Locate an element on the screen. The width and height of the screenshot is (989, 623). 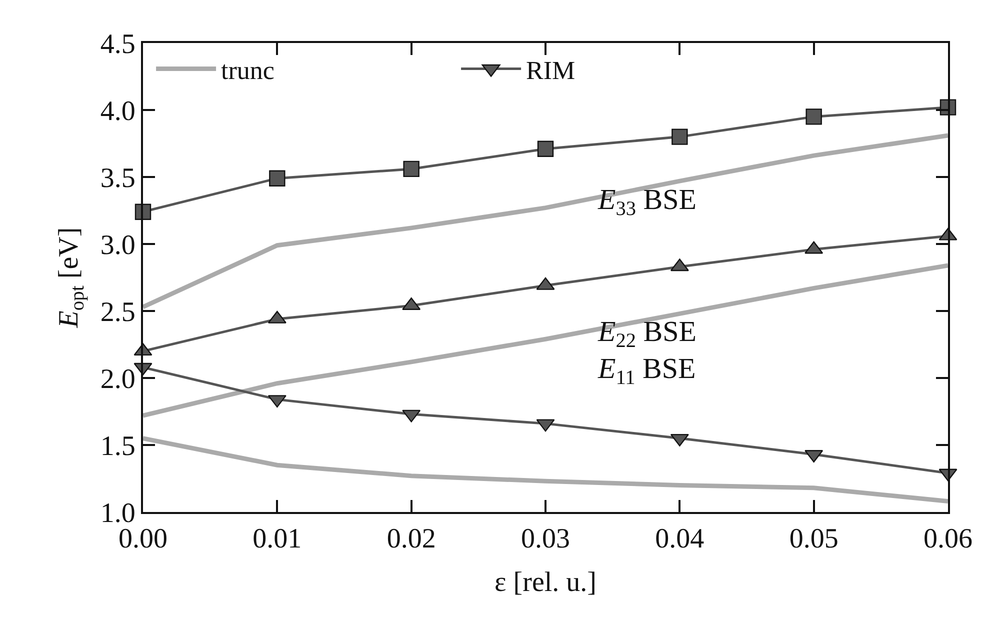
x-tick-label: 0.05 is located at coordinates (813, 539).